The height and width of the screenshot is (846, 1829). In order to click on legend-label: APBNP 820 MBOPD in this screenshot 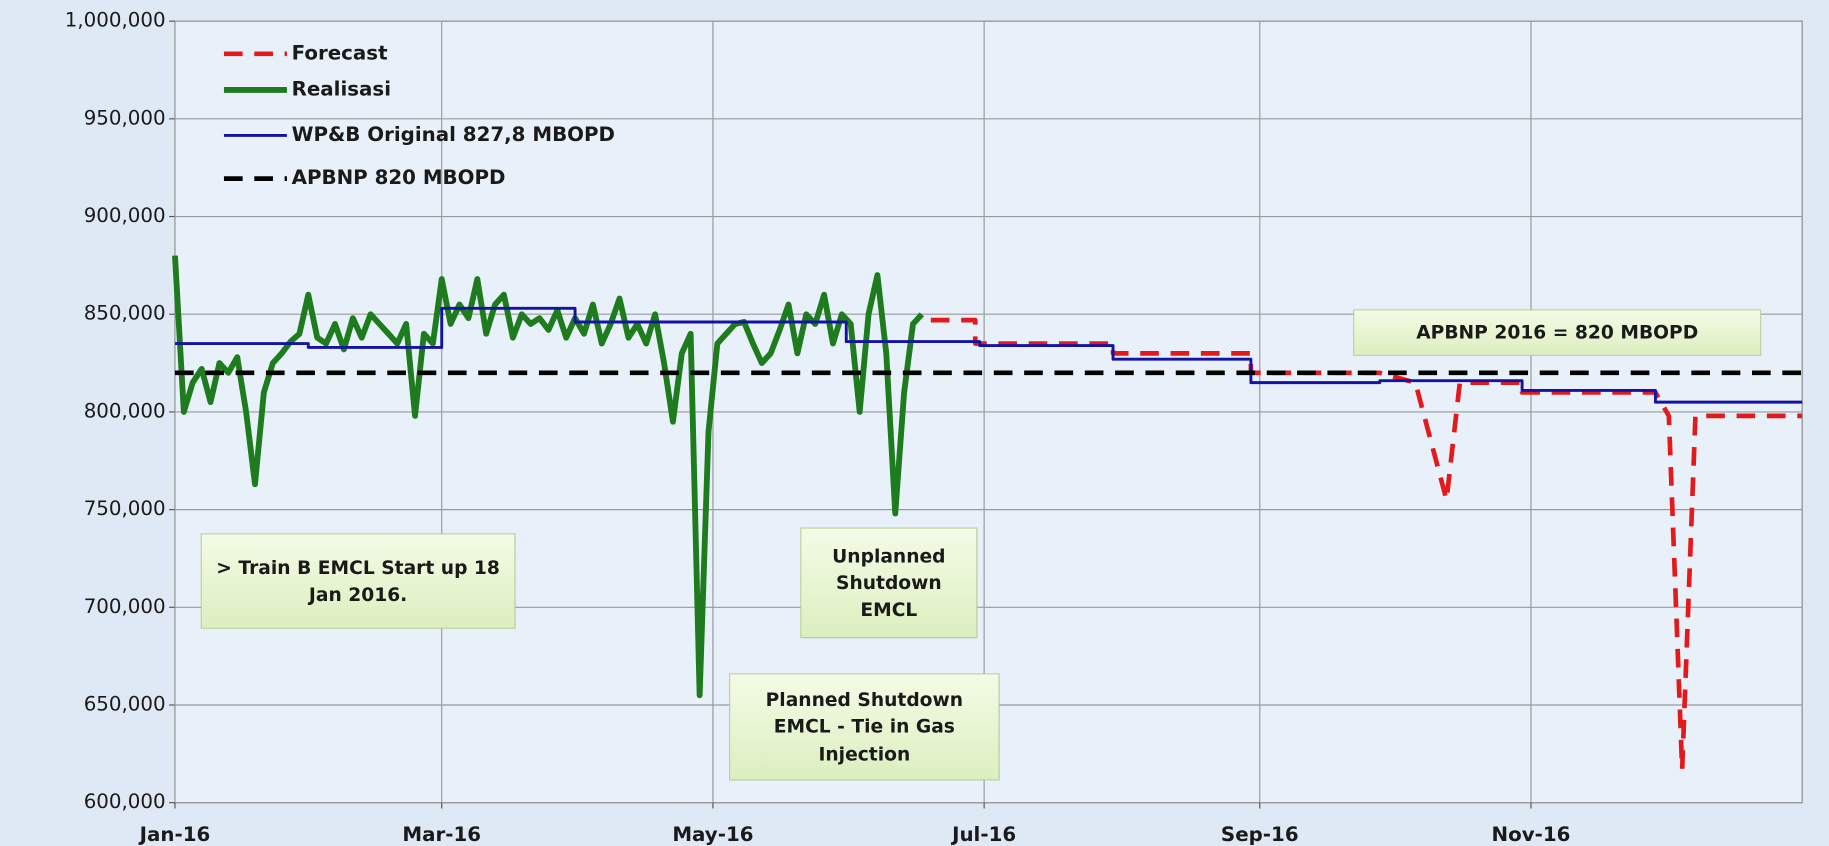, I will do `click(399, 177)`.